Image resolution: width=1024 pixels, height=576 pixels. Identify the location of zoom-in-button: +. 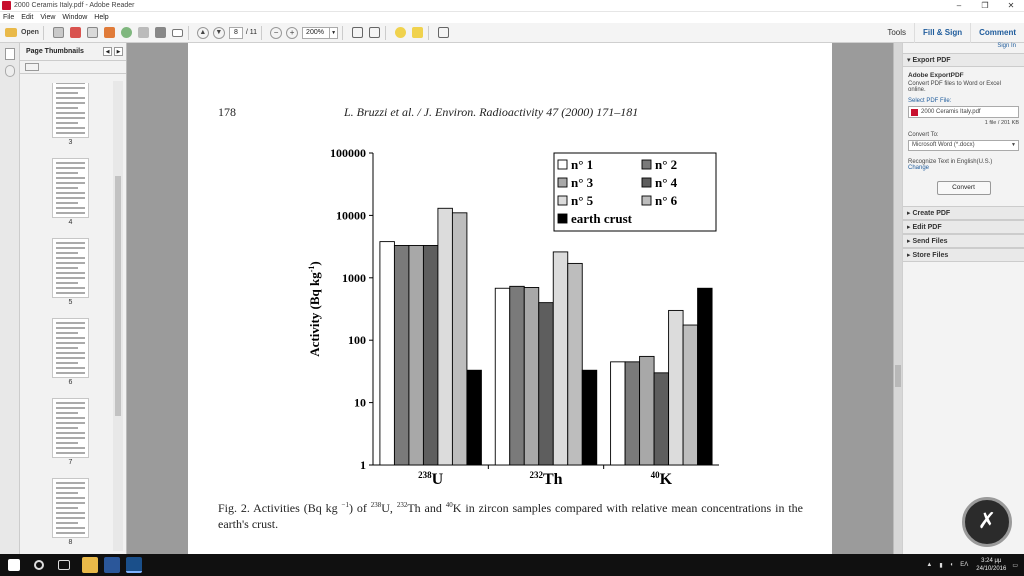
(292, 32).